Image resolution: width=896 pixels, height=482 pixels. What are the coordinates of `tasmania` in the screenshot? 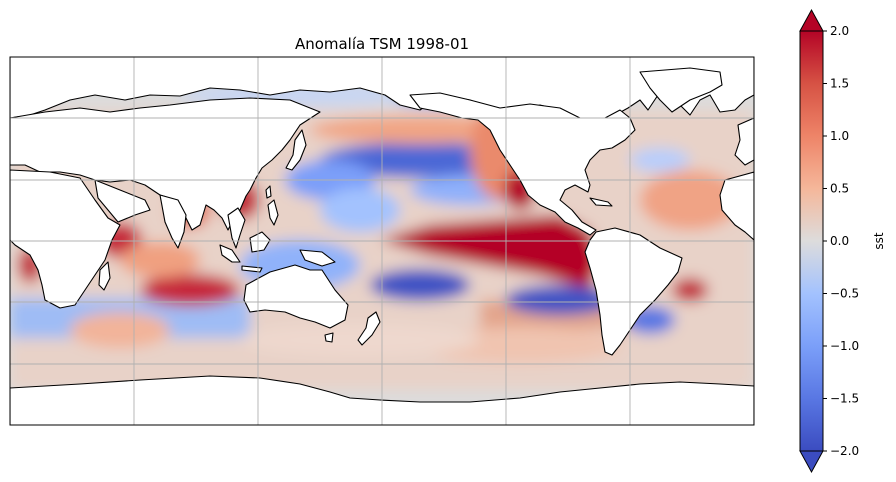 It's located at (329, 337).